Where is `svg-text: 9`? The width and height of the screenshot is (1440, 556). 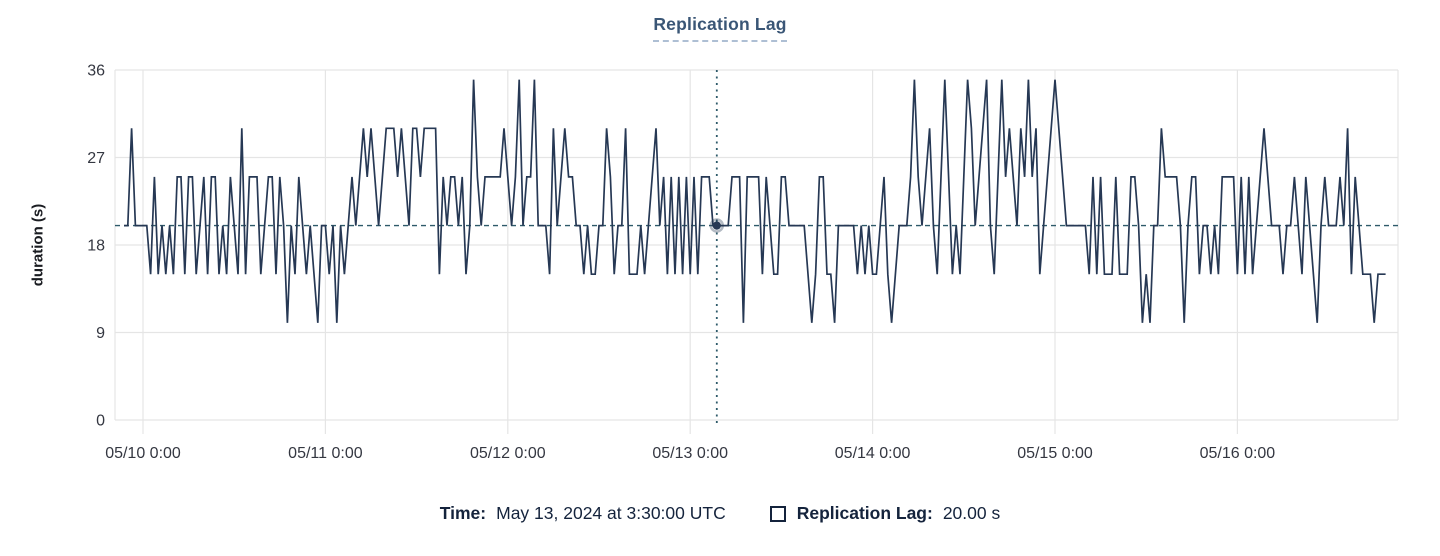 svg-text: 9 is located at coordinates (100, 333).